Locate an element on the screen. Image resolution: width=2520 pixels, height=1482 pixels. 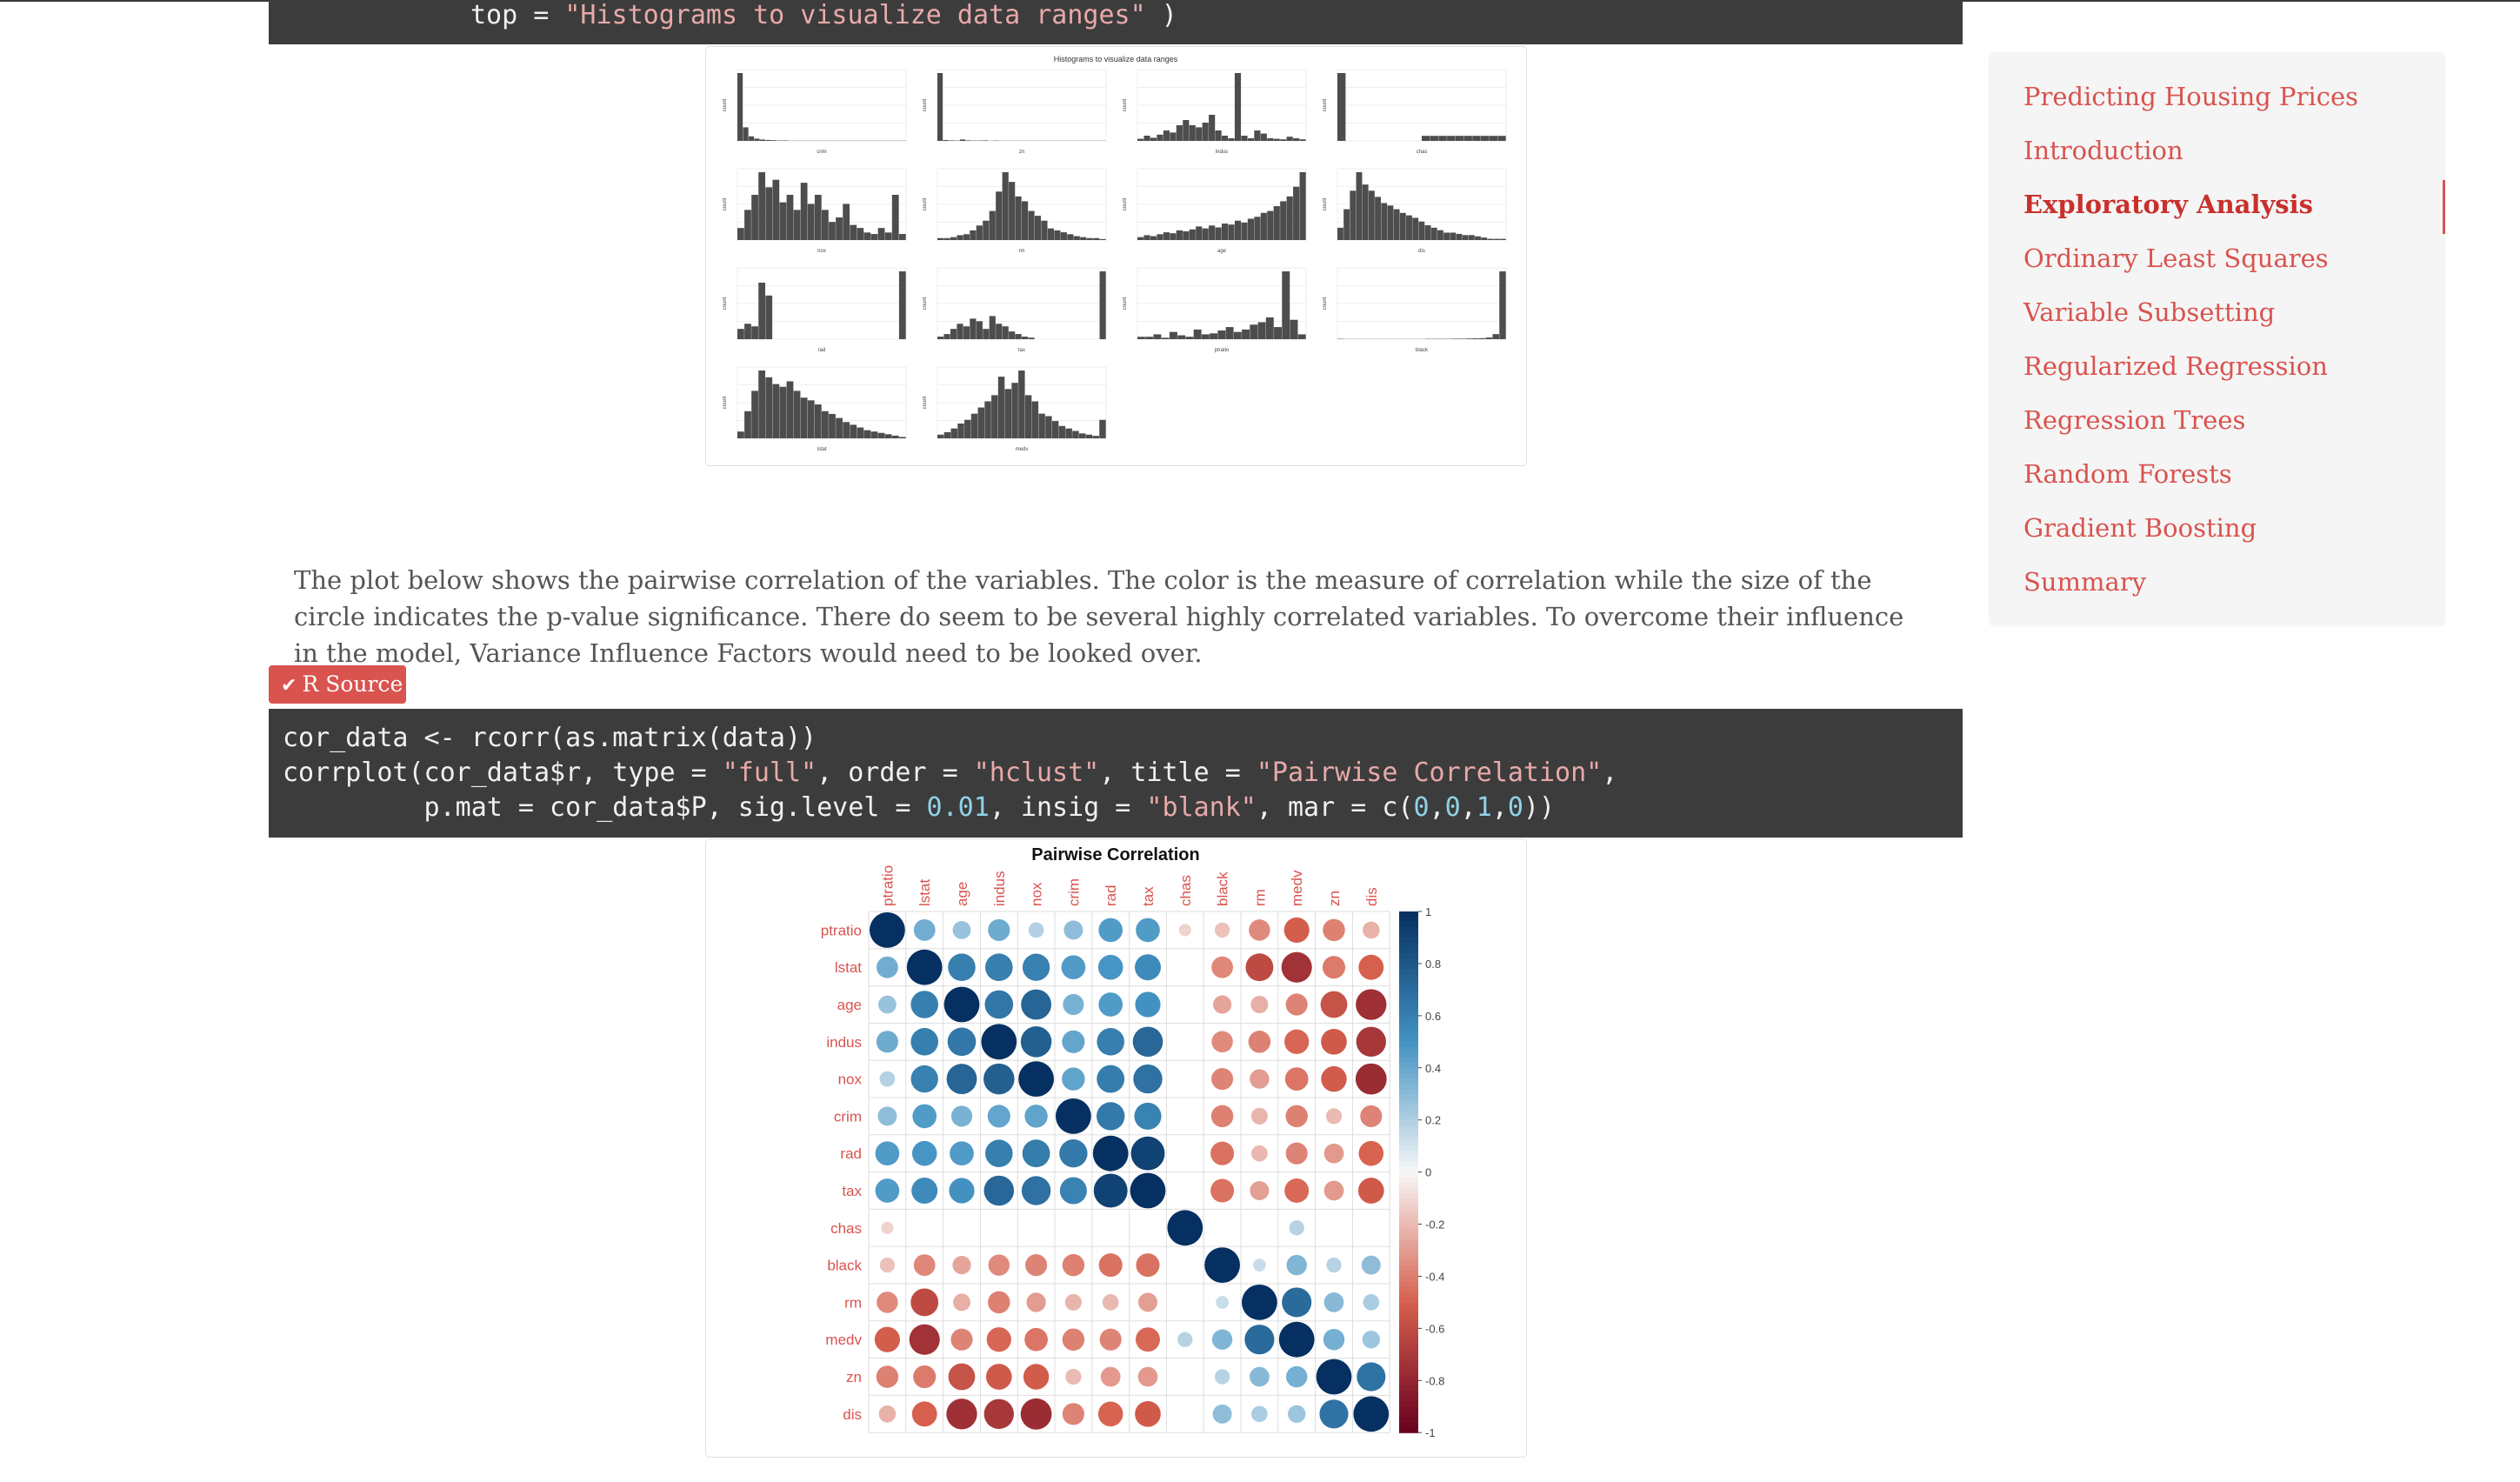
hist-xlabel: rad is located at coordinates (822, 350).